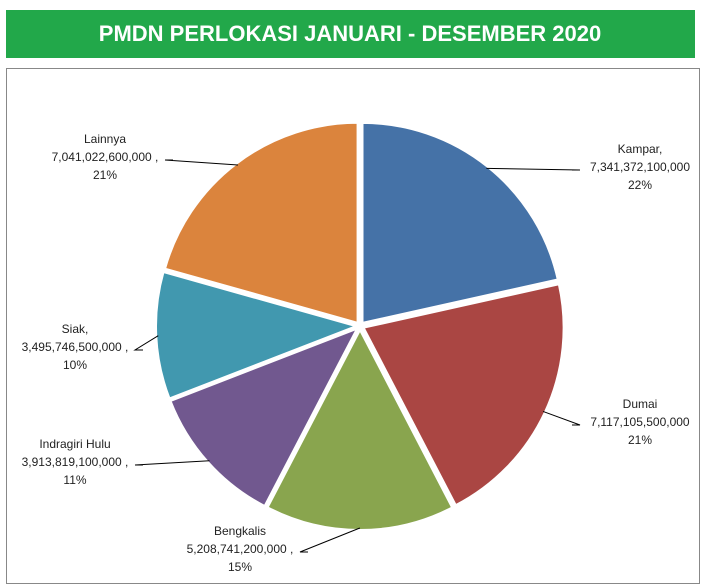 The width and height of the screenshot is (701, 584). Describe the element at coordinates (75, 462) in the screenshot. I see `value-label: 3,913,819,100,000 ,` at that location.